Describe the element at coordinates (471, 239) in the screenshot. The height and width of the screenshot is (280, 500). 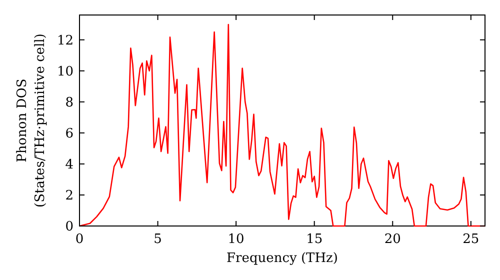
I see `x-tick-label: 25` at that location.